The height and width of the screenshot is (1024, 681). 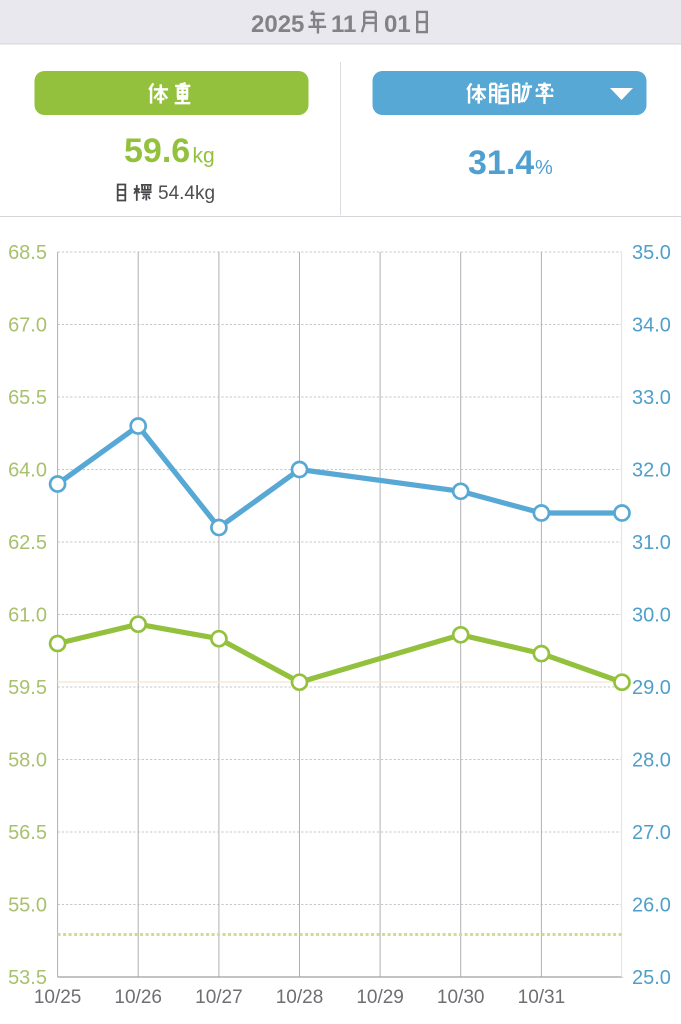 I want to click on svg-text: 54.4kg, so click(x=186, y=193).